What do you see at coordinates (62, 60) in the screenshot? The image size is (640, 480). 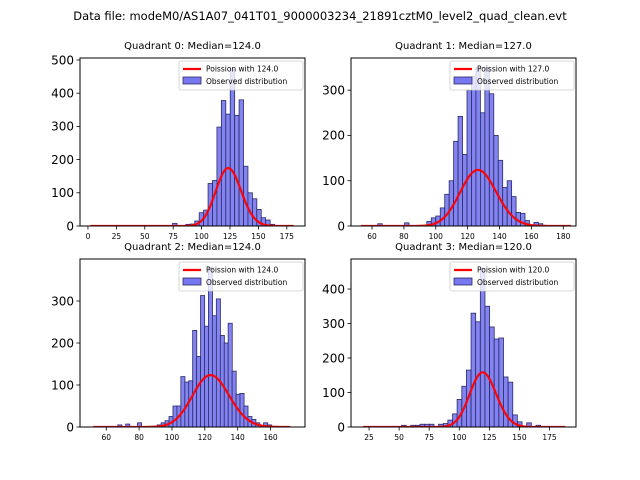 I see `y-tick-label: 500` at bounding box center [62, 60].